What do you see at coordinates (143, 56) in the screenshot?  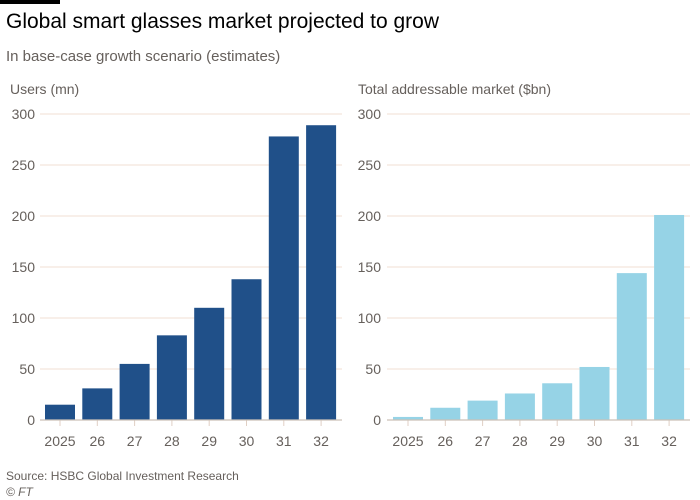 I see `chart-subtitle: In base-case growth scenario (estimates)` at bounding box center [143, 56].